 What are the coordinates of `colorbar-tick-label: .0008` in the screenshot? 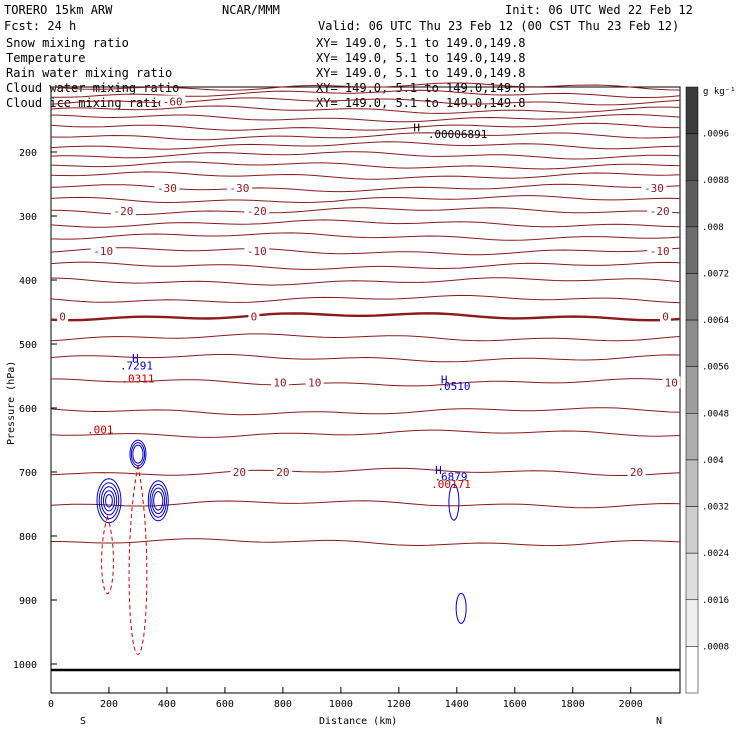 It's located at (715, 647).